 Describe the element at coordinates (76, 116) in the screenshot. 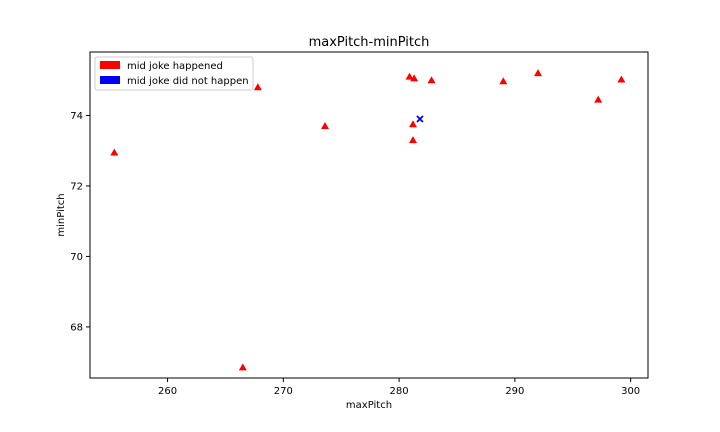

I see `y-tick-label: 74` at that location.